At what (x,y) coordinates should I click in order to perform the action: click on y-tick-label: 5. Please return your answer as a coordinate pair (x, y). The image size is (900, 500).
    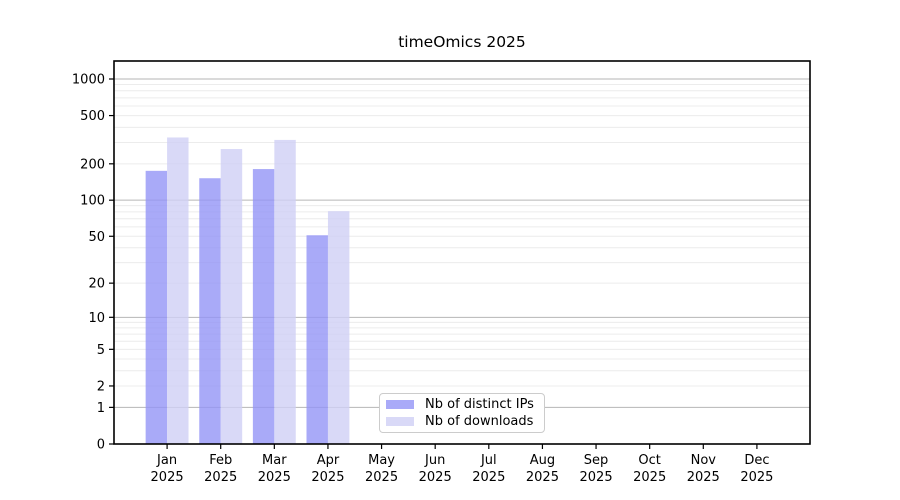
    Looking at the image, I should click on (101, 350).